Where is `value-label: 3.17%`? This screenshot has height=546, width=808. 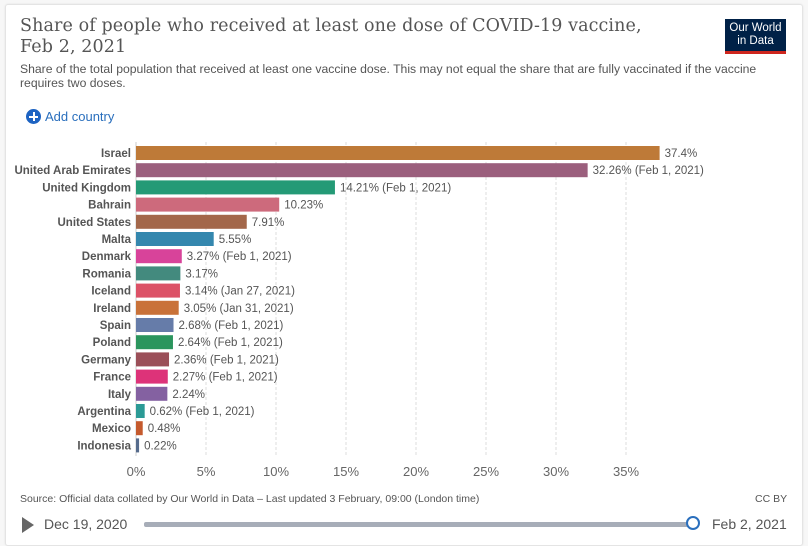
value-label: 3.17% is located at coordinates (201, 274).